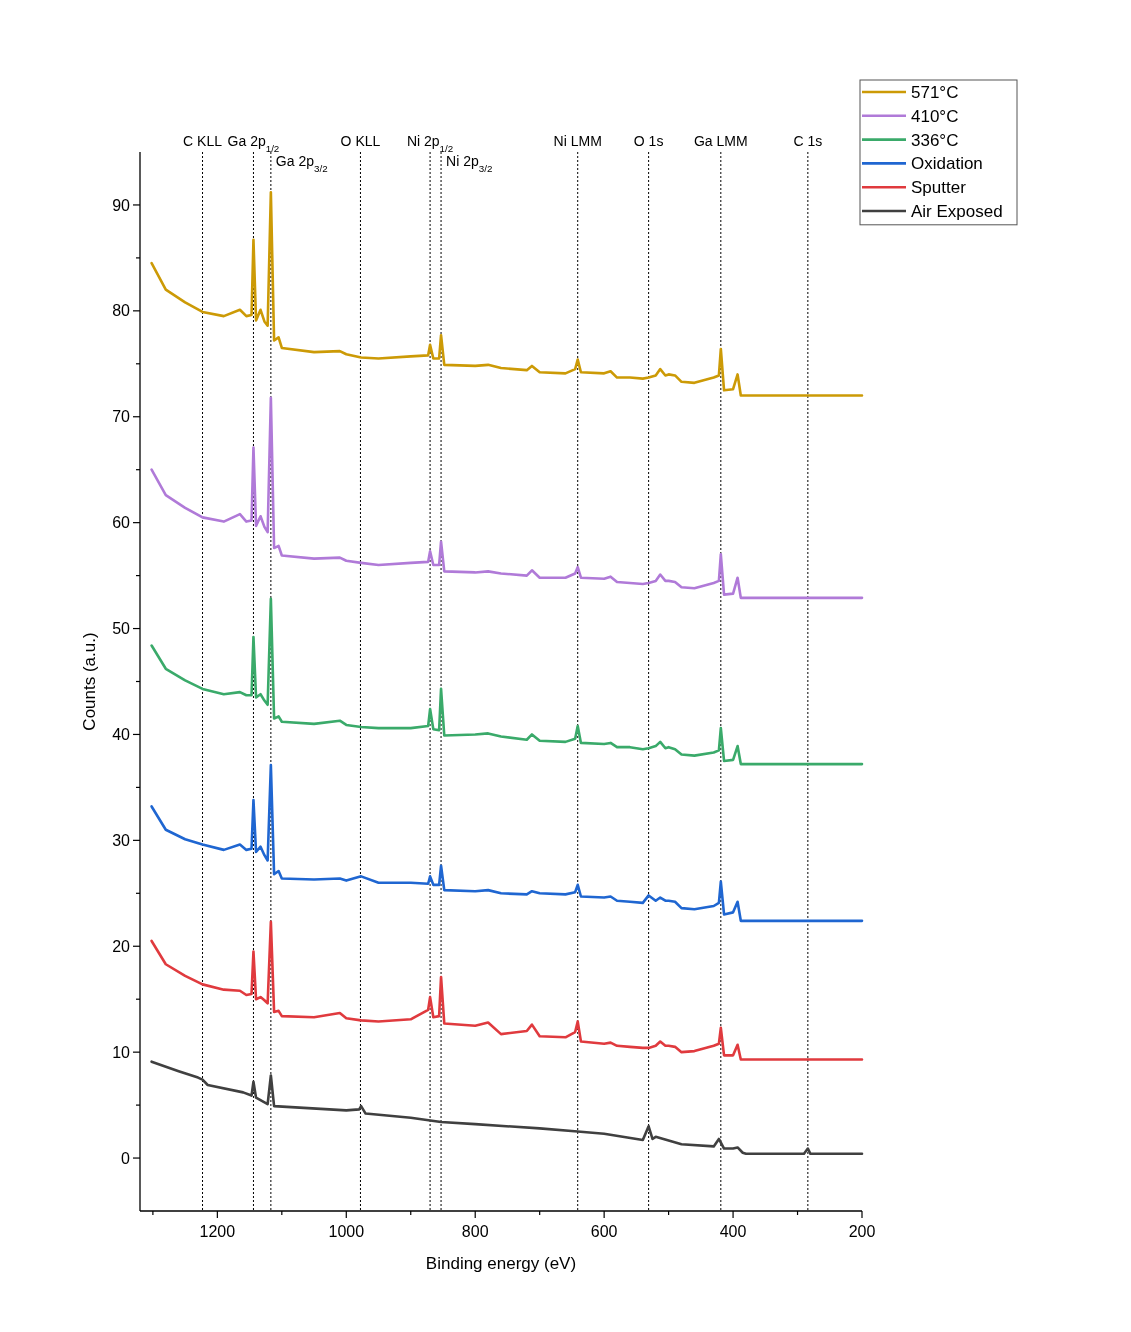 The height and width of the screenshot is (1332, 1131). What do you see at coordinates (121, 1052) in the screenshot?
I see `y-tick-label: 10` at bounding box center [121, 1052].